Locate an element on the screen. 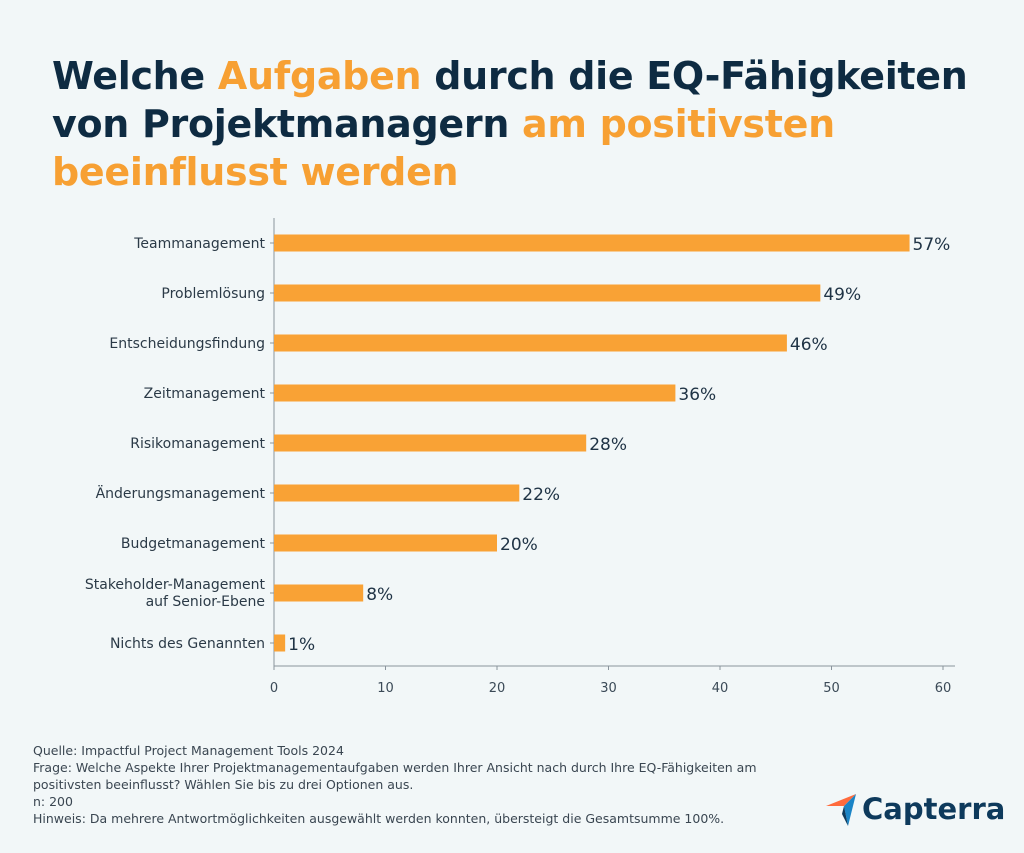  category-label: Risikomanagement is located at coordinates (197, 444).